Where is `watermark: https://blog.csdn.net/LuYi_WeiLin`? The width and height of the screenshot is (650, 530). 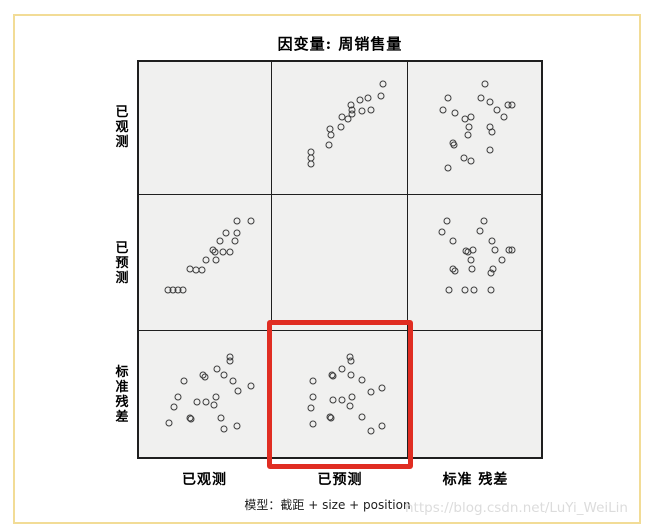
watermark: https://blog.csdn.net/LuYi_WeiLin is located at coordinates (516, 508).